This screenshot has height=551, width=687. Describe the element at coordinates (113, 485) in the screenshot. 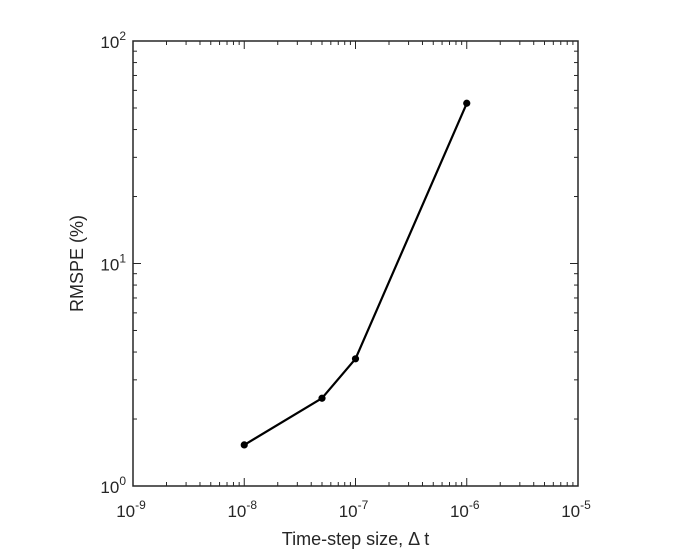

I see `y-tick-label: 10⁰` at that location.